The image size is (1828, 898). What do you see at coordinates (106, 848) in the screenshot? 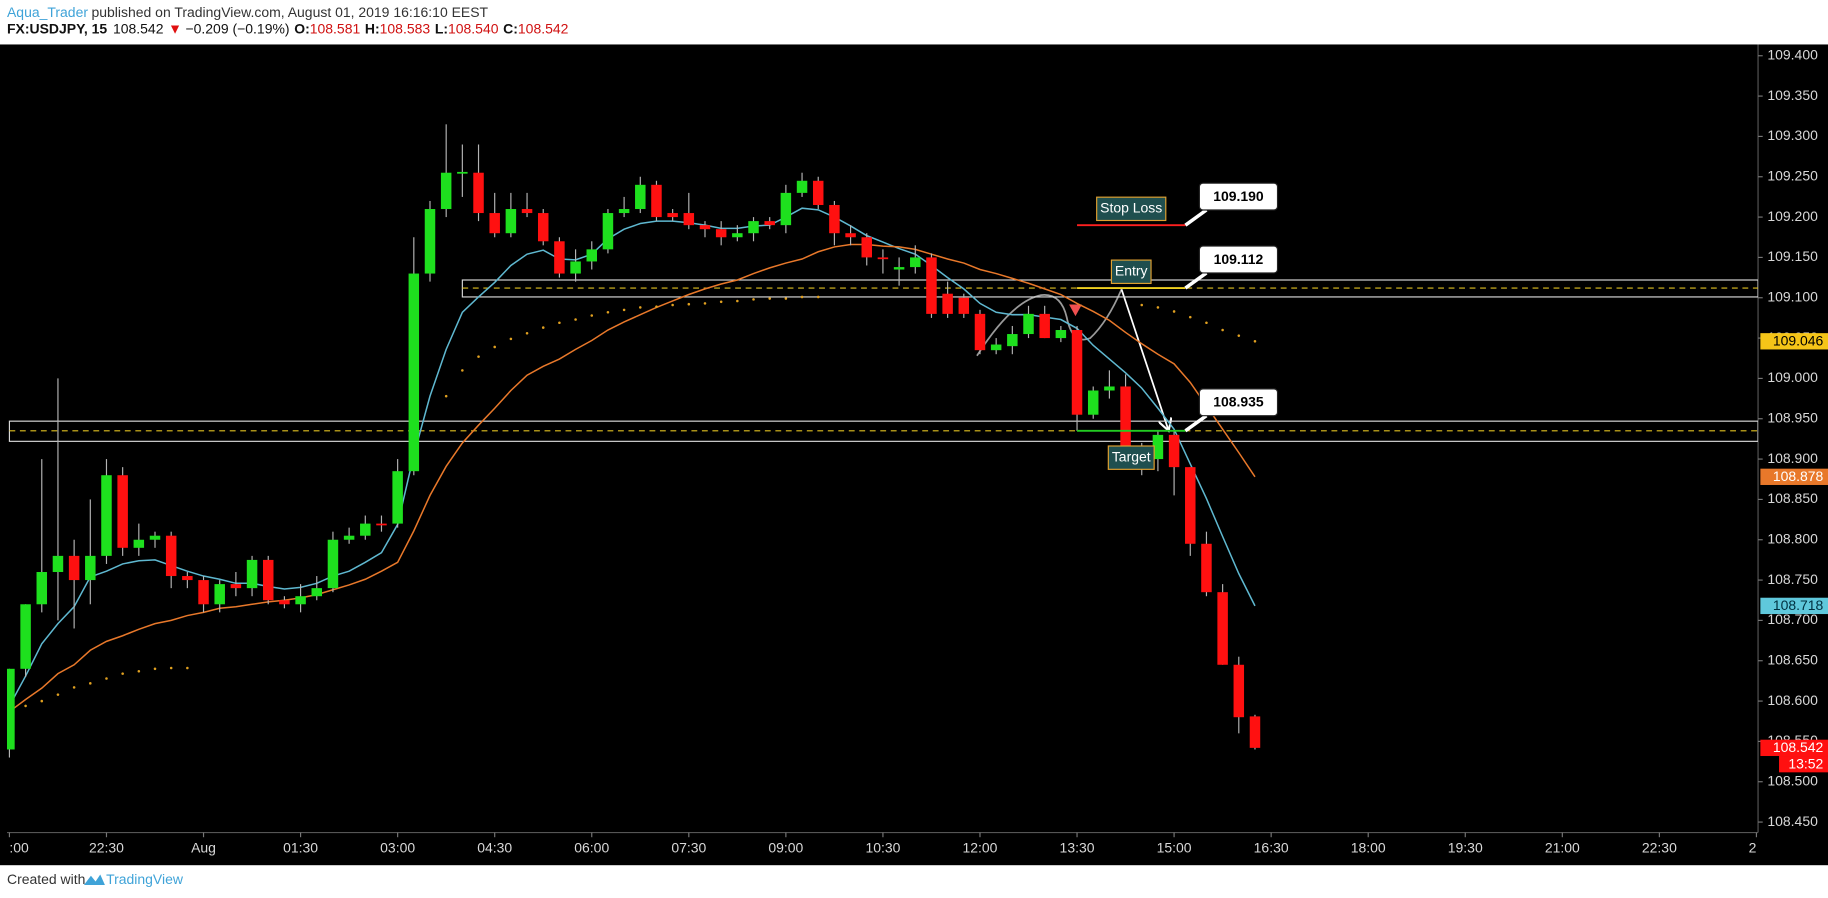
I see `x-tick-label: 22:30` at bounding box center [106, 848].